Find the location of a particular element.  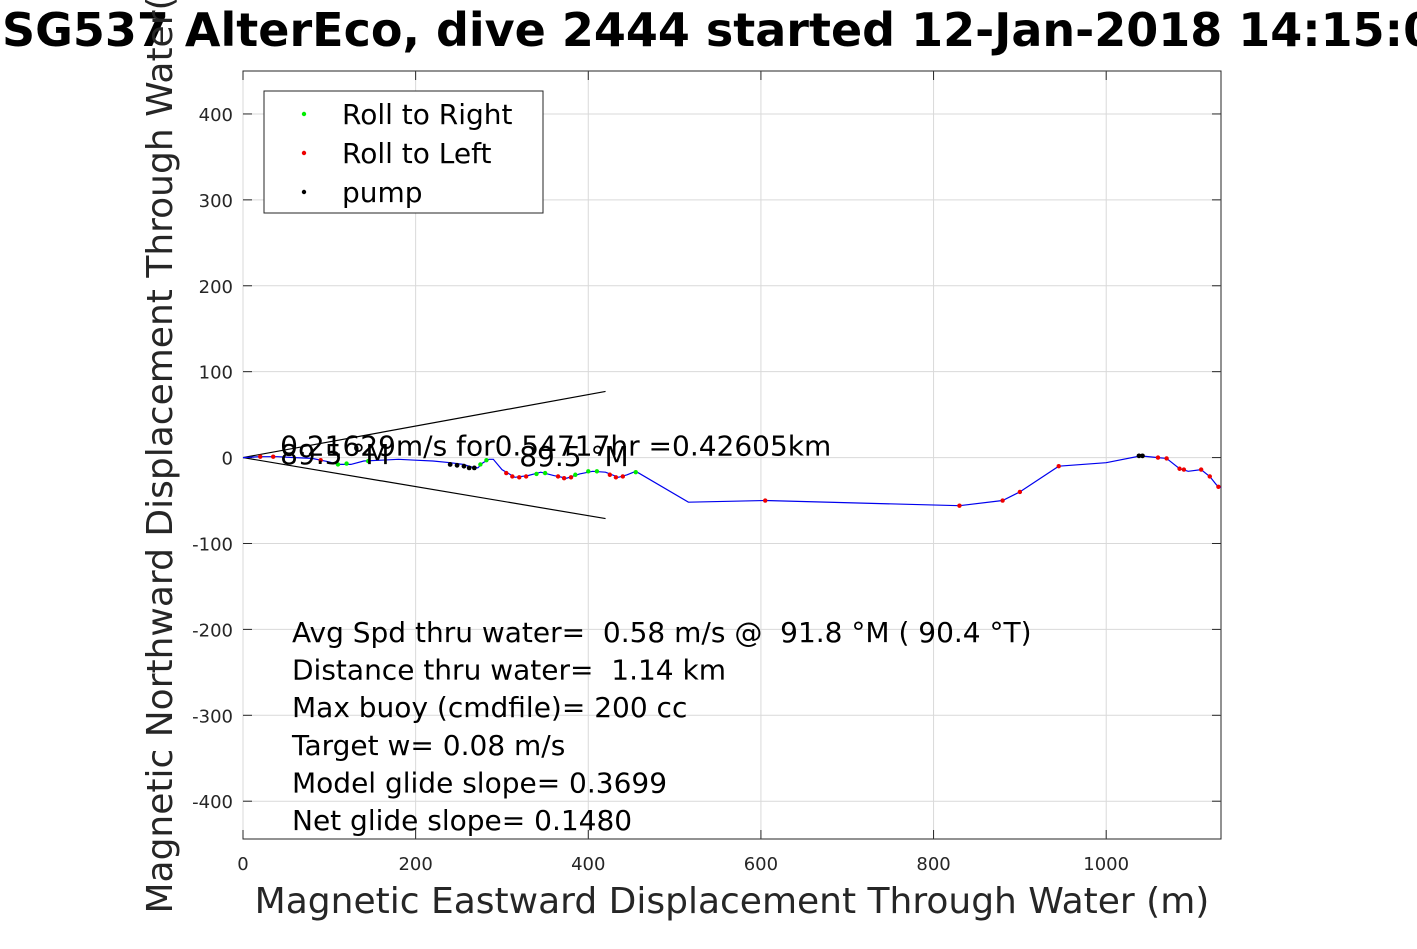

x-tick-label: 0 is located at coordinates (242, 864).